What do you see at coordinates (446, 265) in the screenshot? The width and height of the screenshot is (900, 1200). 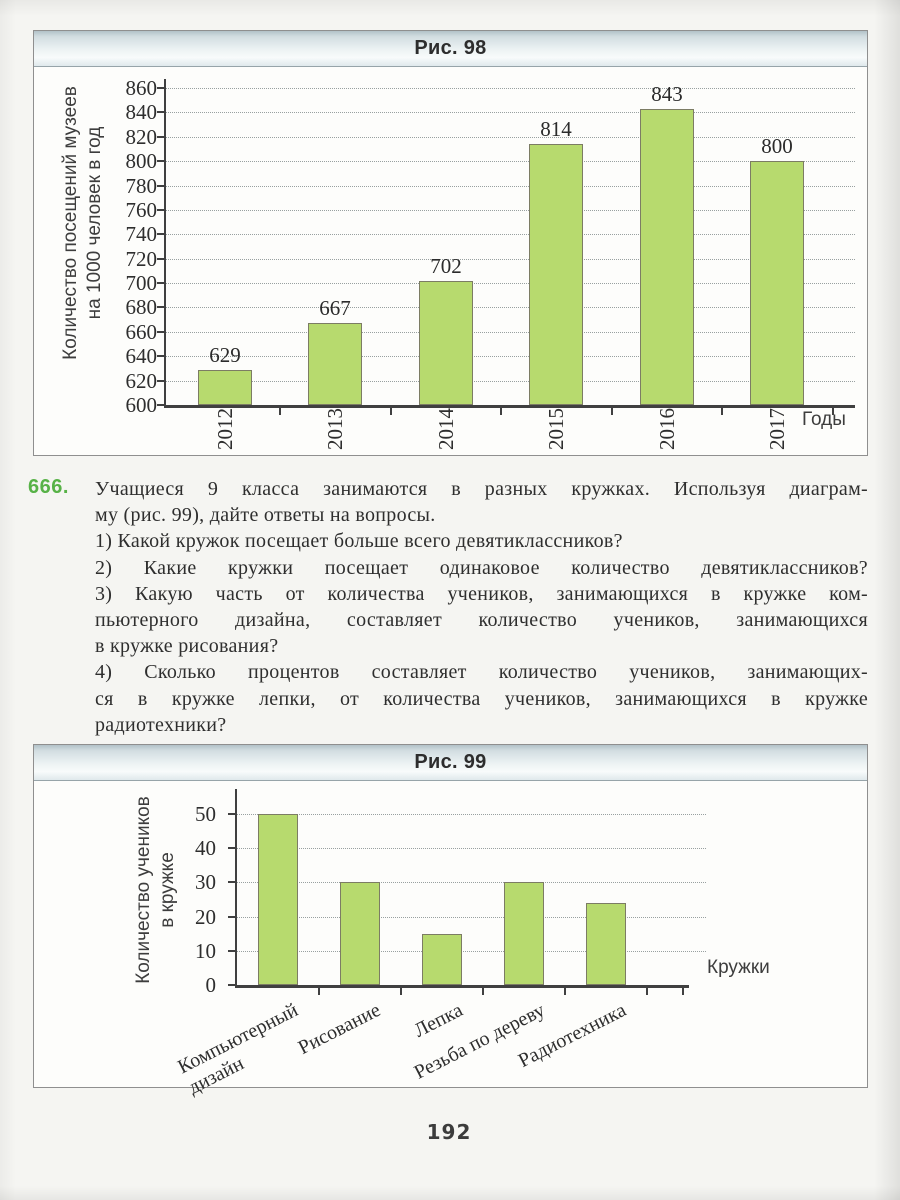 I see `bar-value-label: 702` at bounding box center [446, 265].